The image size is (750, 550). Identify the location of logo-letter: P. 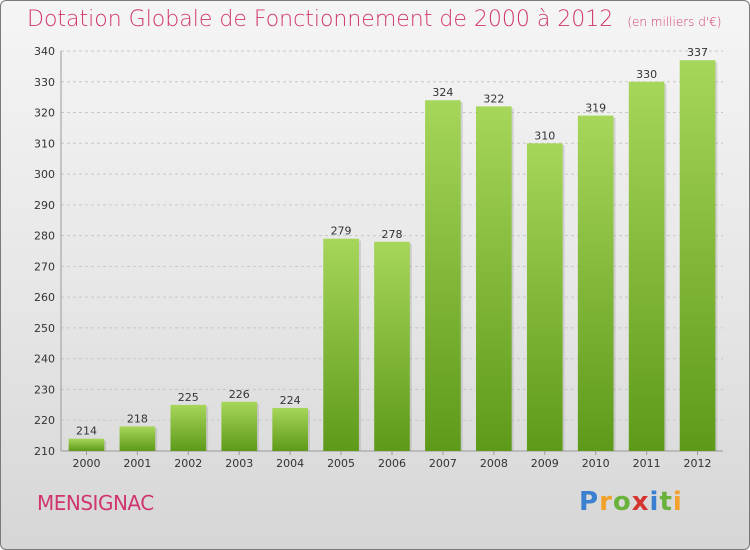
(589, 502).